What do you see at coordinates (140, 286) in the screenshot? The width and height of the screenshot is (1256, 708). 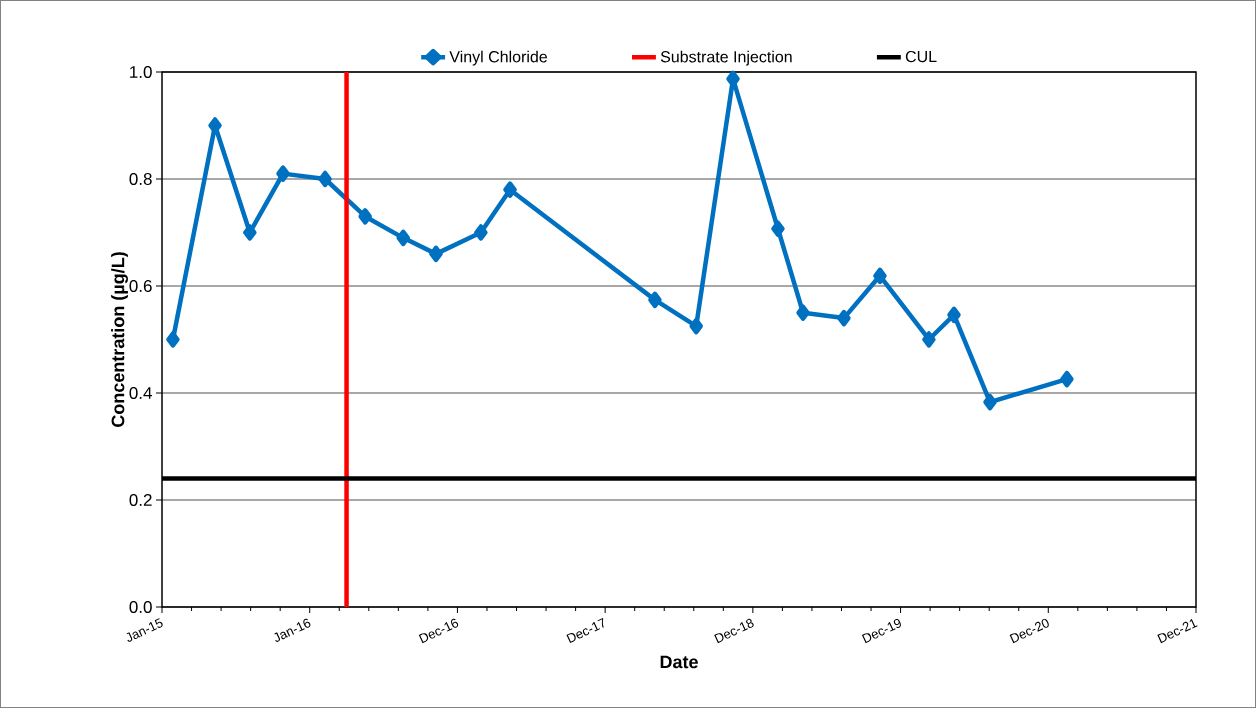 I see `y-tick-label: 0.6` at bounding box center [140, 286].